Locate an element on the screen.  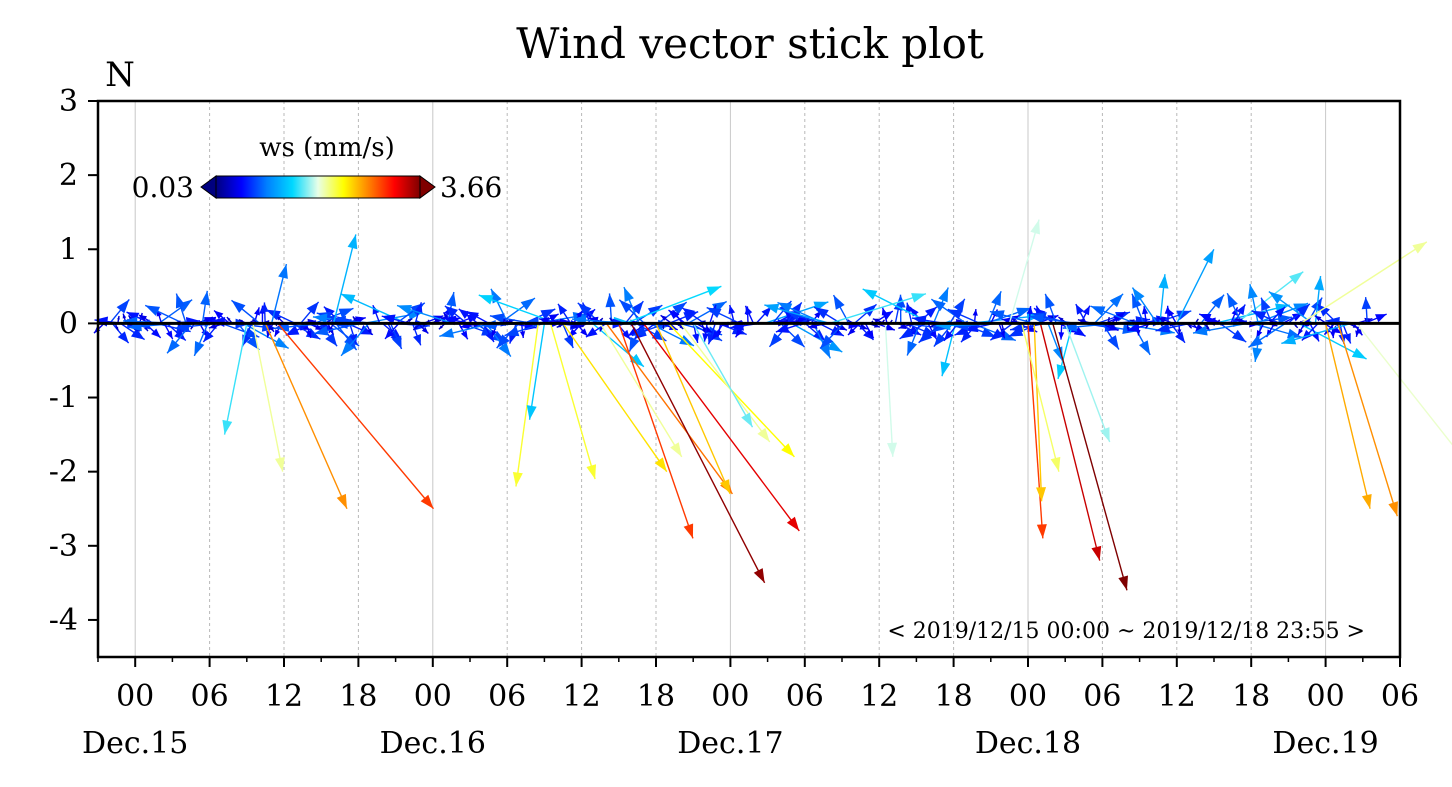
date-label: Dec.19 is located at coordinates (1325, 743).